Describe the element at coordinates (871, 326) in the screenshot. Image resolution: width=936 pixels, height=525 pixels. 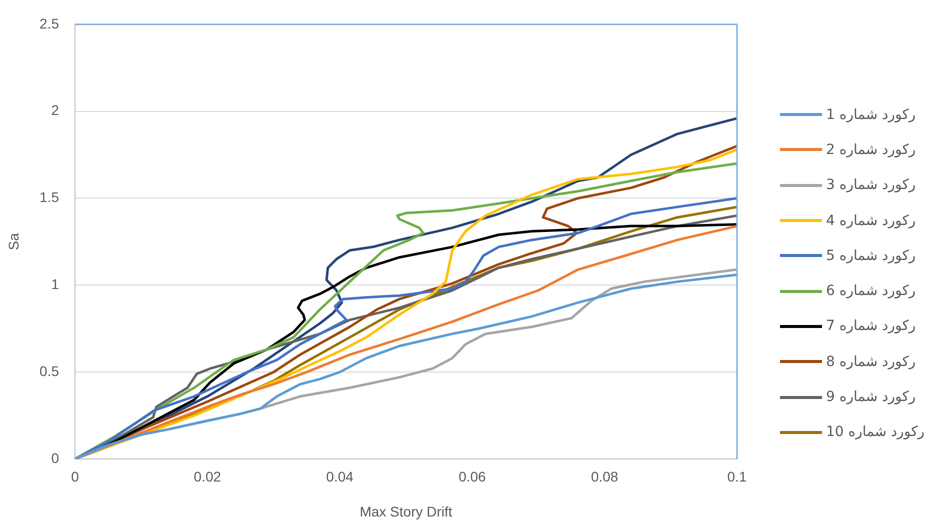
I see `legend-label: رکورد شماره 7` at that location.